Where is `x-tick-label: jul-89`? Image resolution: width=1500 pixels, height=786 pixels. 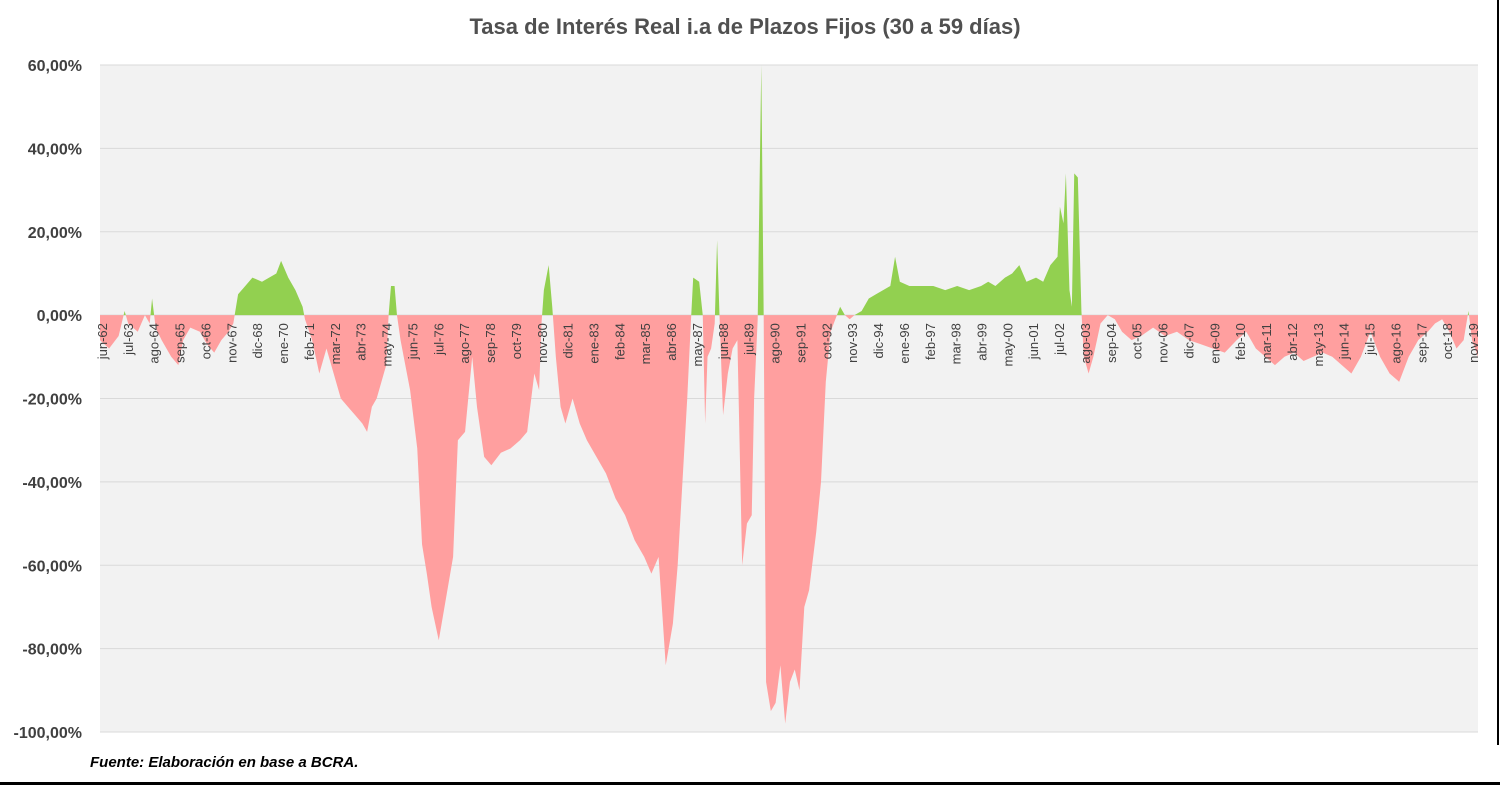
x-tick-label: jul-89 is located at coordinates (749, 339).